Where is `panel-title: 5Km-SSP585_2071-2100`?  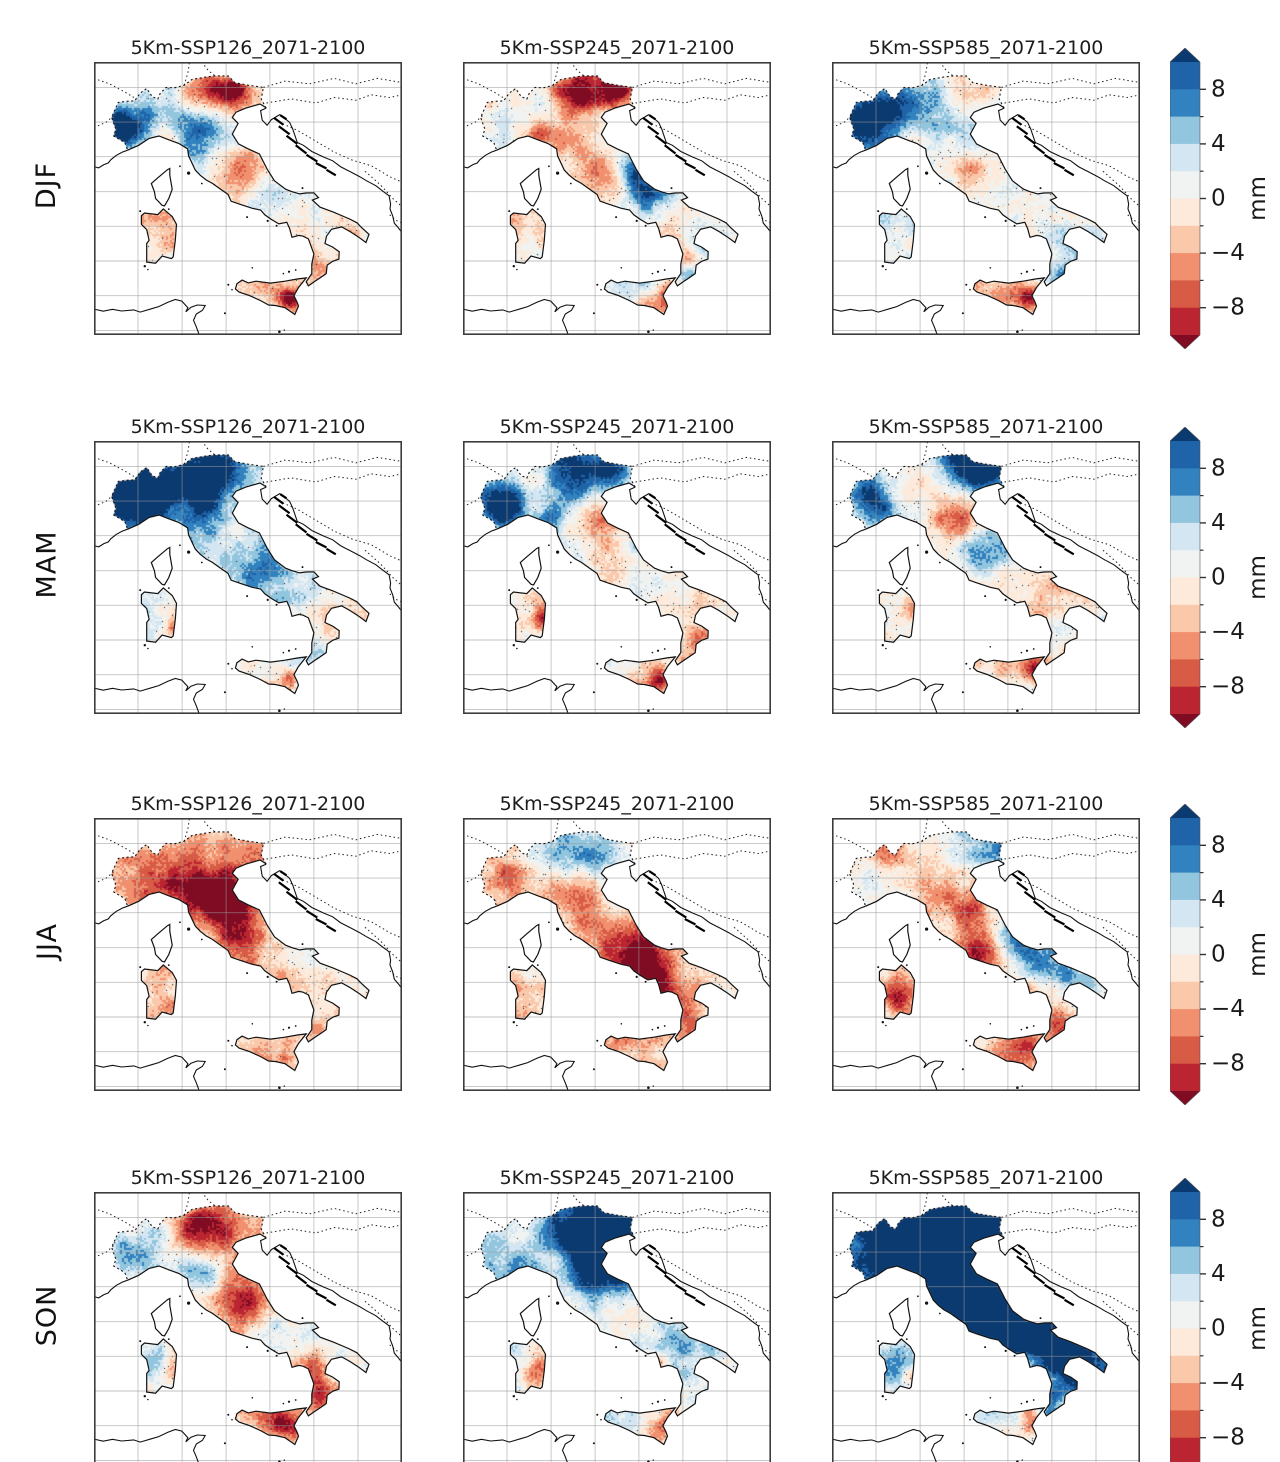 panel-title: 5Km-SSP585_2071-2100 is located at coordinates (986, 48).